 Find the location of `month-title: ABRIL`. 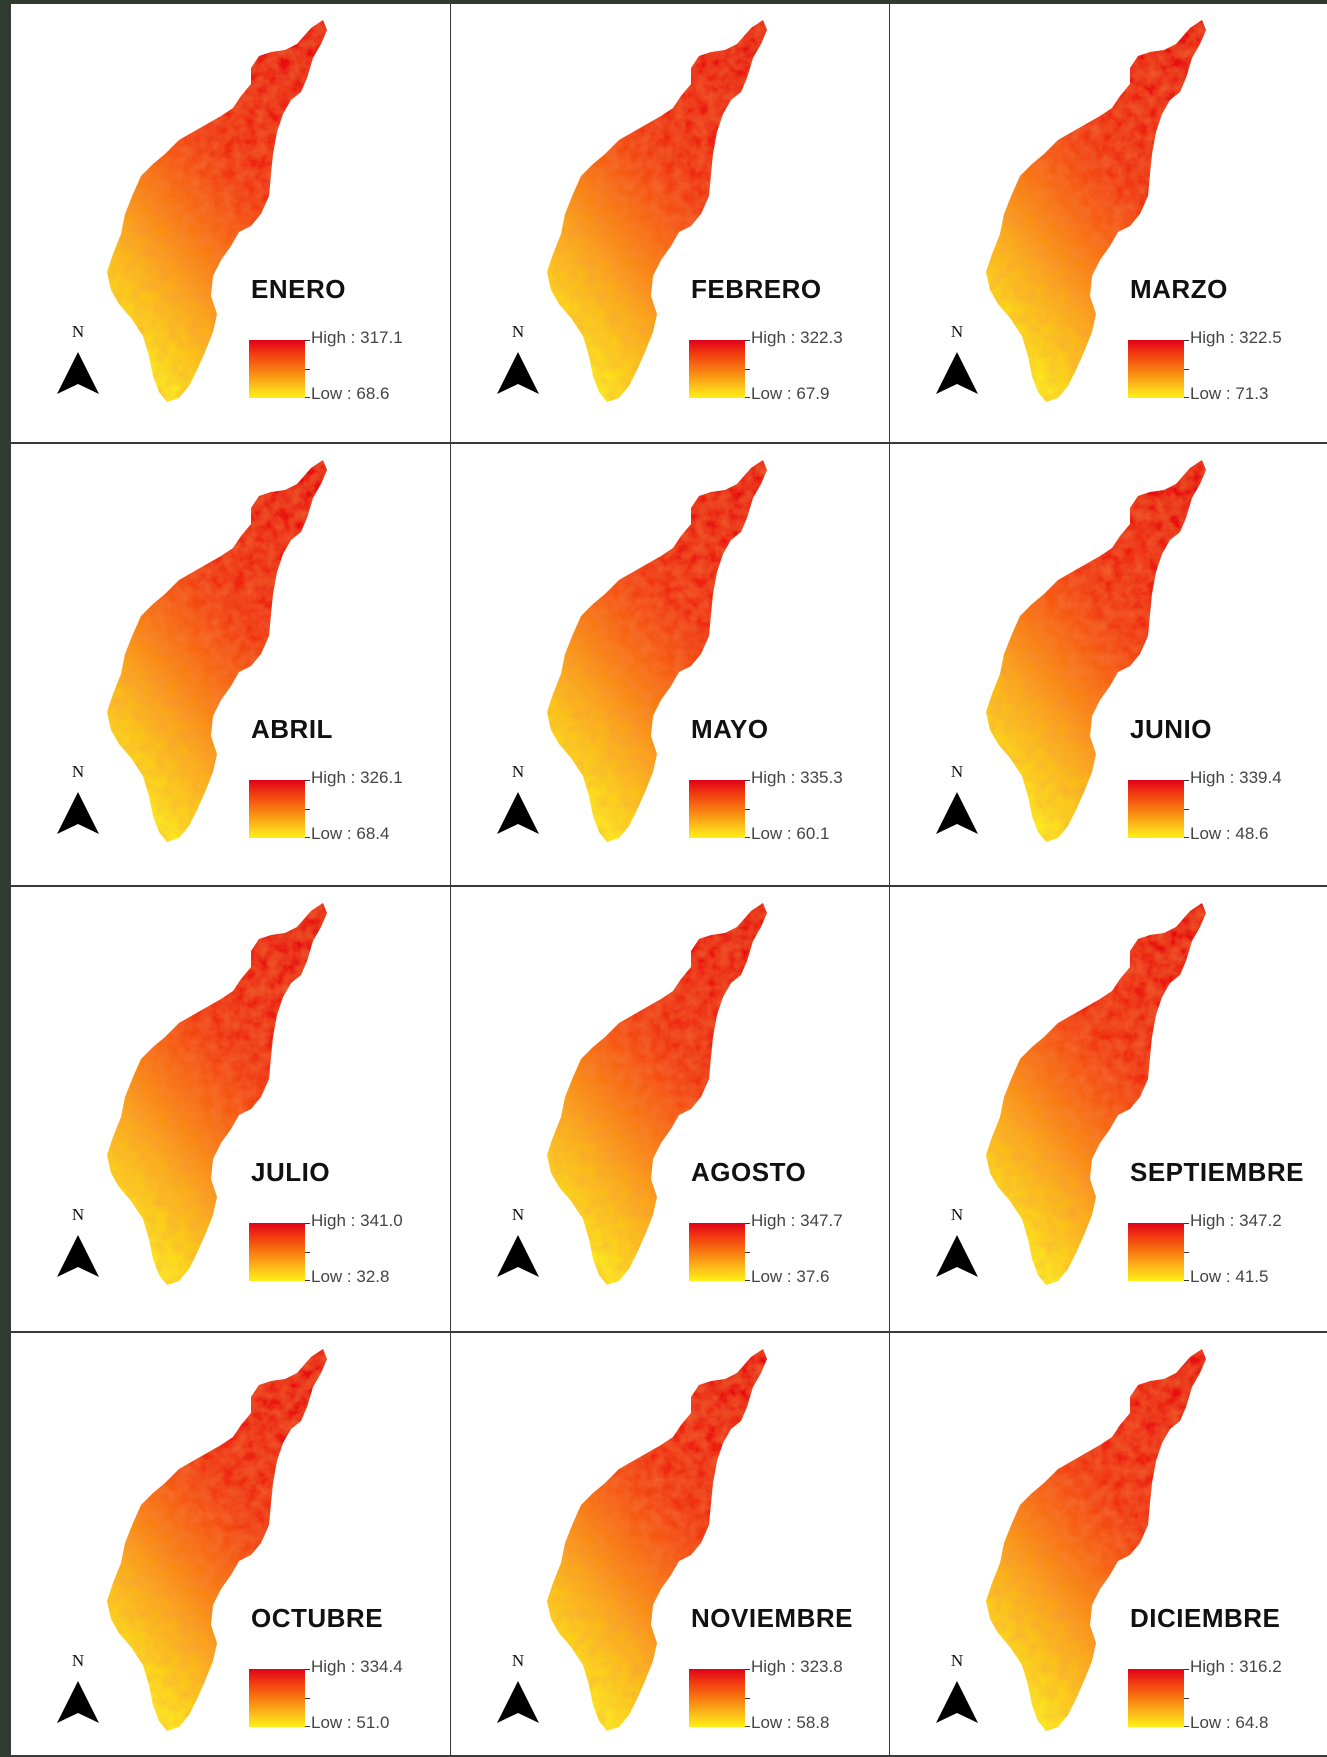

month-title: ABRIL is located at coordinates (292, 729).